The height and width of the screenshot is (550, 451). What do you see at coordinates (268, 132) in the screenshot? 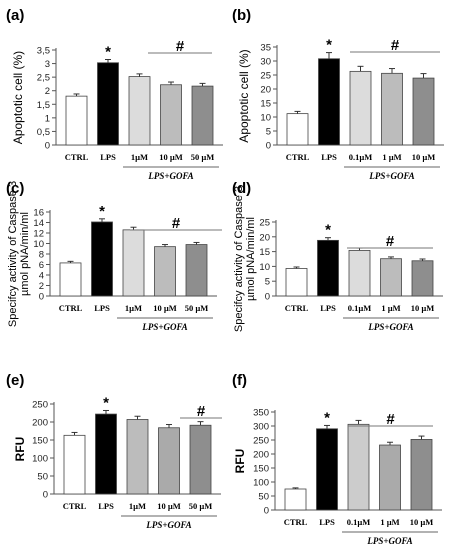
I see `y-tick-label: 5` at bounding box center [268, 132].